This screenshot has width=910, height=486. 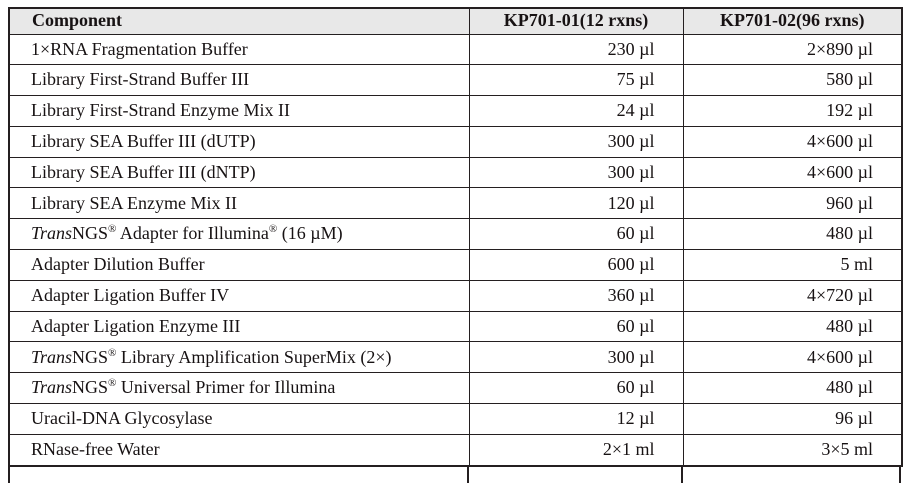 What do you see at coordinates (792, 295) in the screenshot?
I see `qty-96rxns-cell: 4×720 µl` at bounding box center [792, 295].